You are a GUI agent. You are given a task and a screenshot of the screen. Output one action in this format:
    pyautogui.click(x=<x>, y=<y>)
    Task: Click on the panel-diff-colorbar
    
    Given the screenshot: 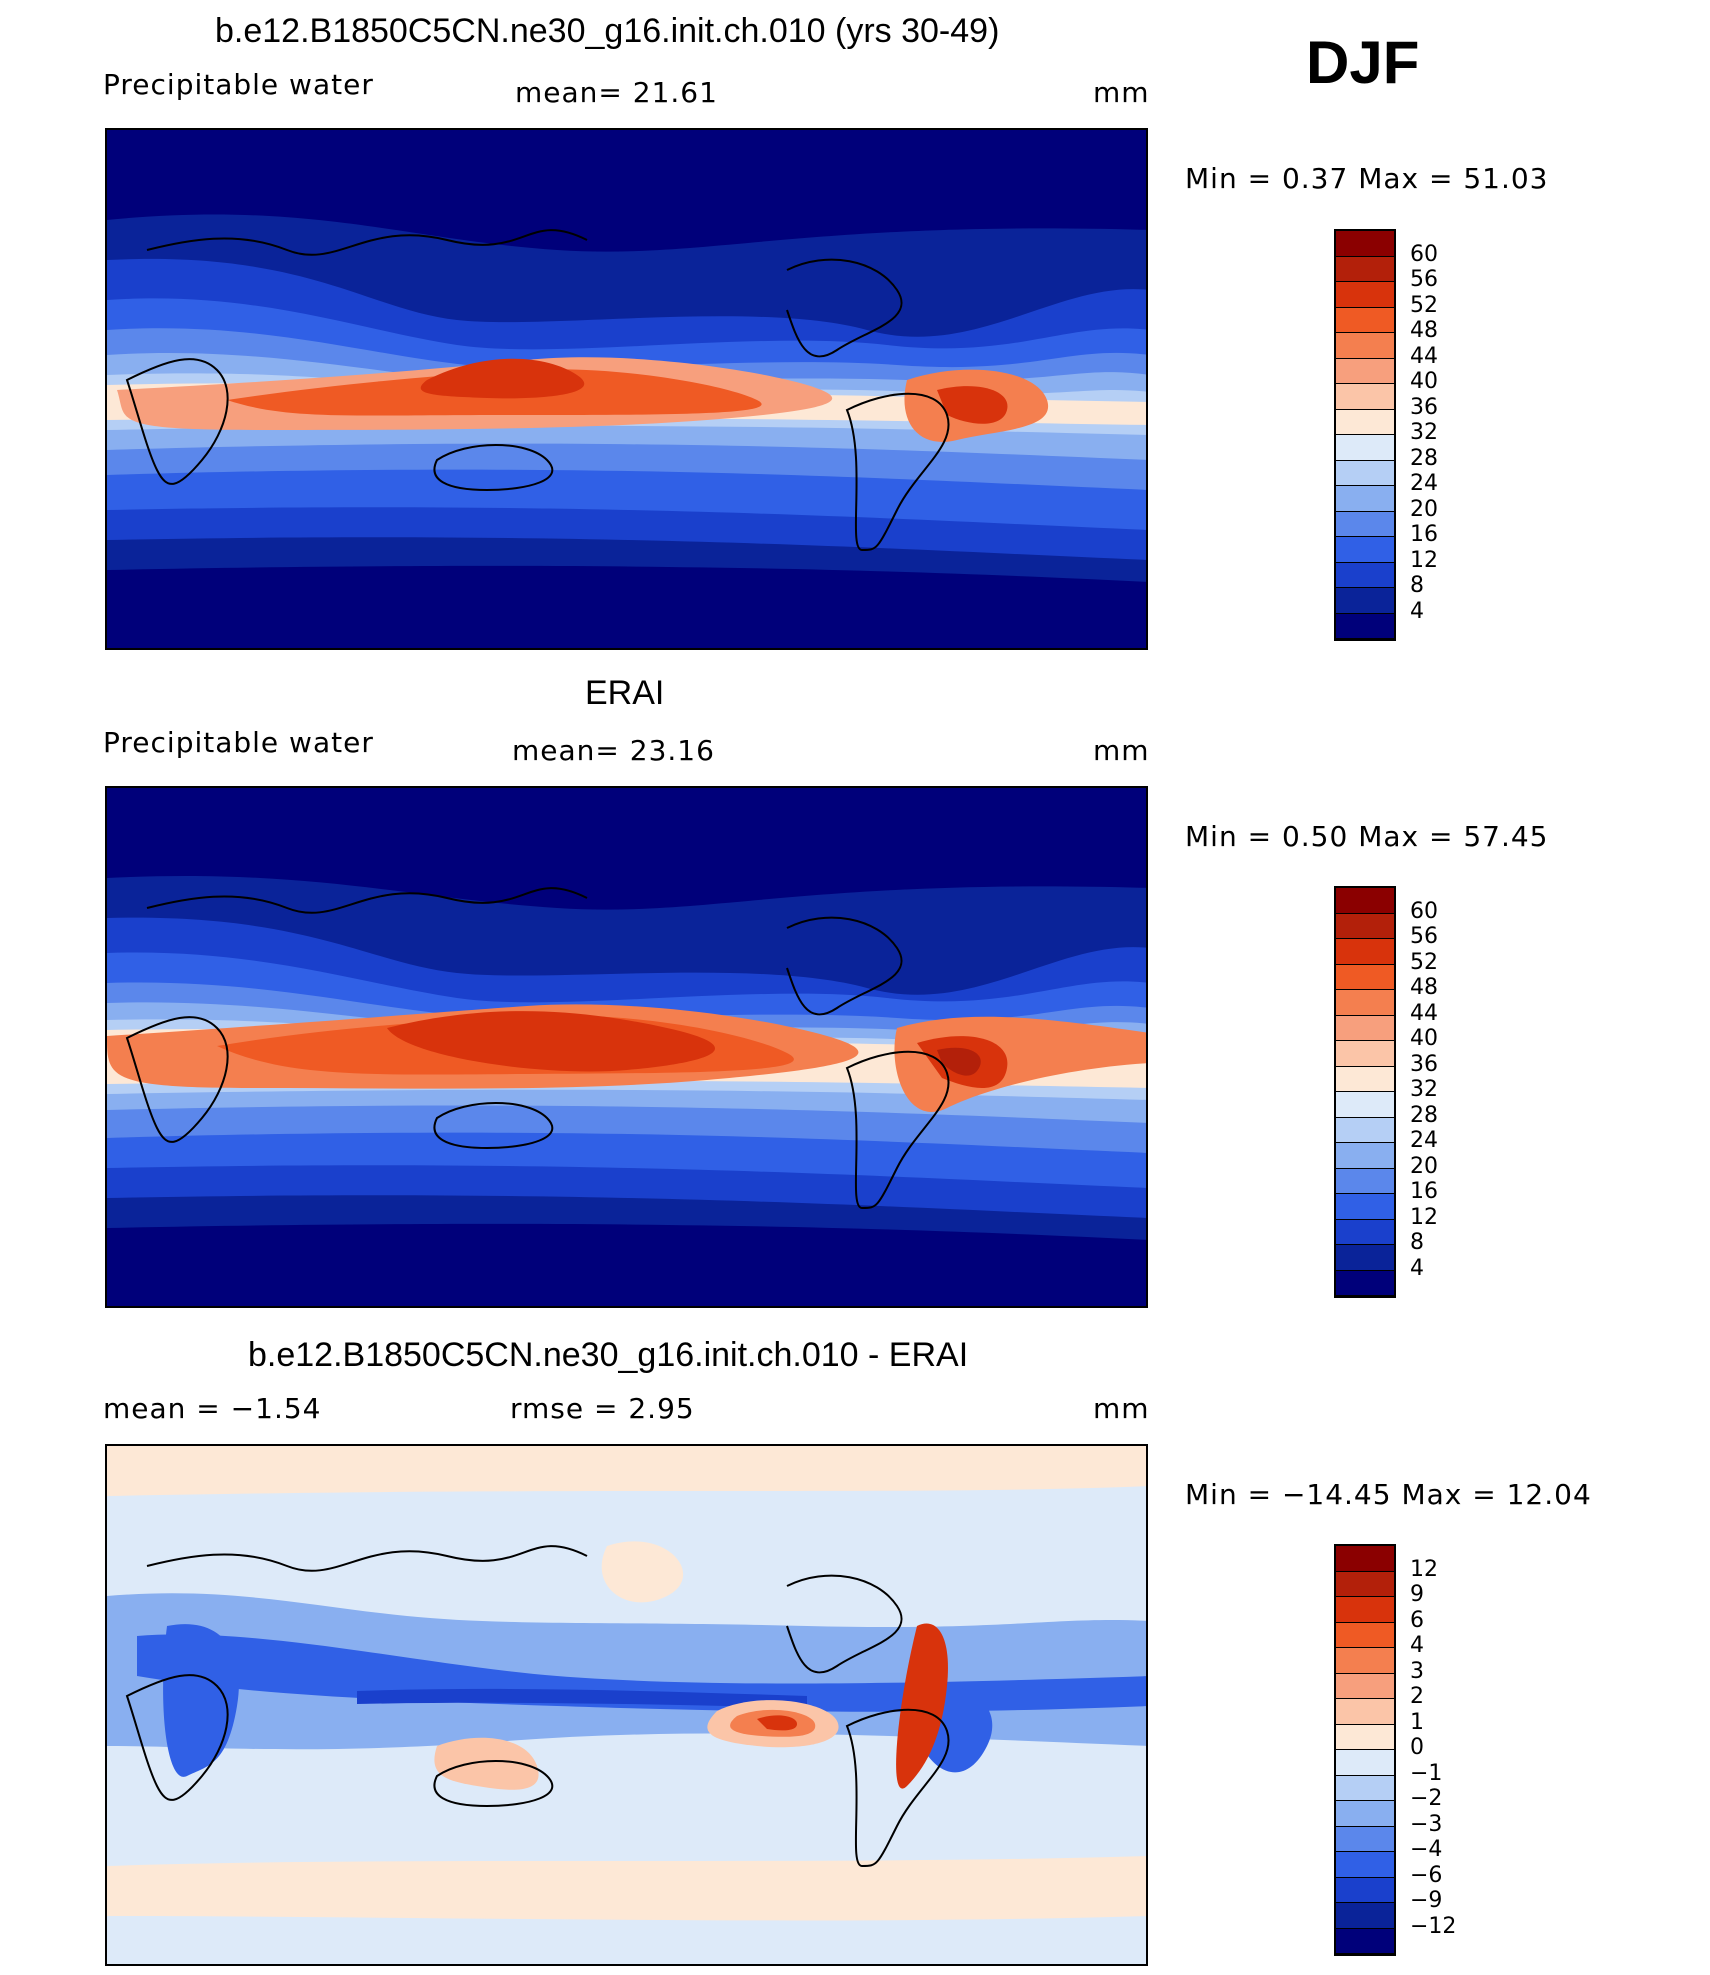 What is the action you would take?
    pyautogui.click(x=1365, y=1750)
    